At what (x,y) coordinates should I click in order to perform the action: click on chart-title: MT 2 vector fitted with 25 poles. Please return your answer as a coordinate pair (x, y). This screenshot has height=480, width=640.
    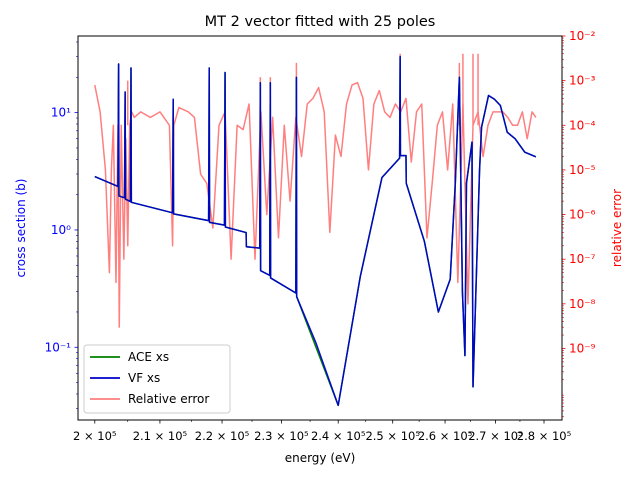
    Looking at the image, I should click on (320, 22).